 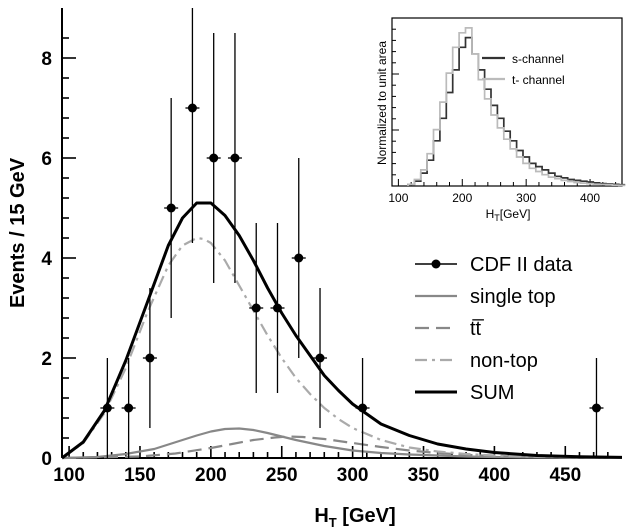 I want to click on x-tick-label: 100, so click(x=69, y=475).